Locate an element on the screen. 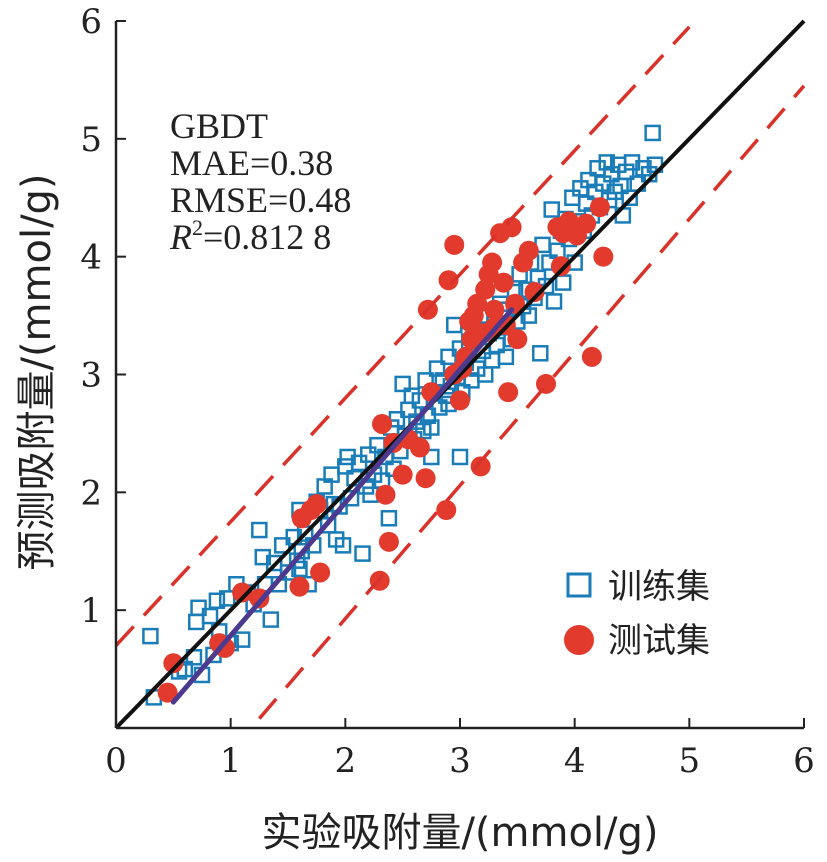 The height and width of the screenshot is (862, 827). r2-exponent: 2 is located at coordinates (197, 227).